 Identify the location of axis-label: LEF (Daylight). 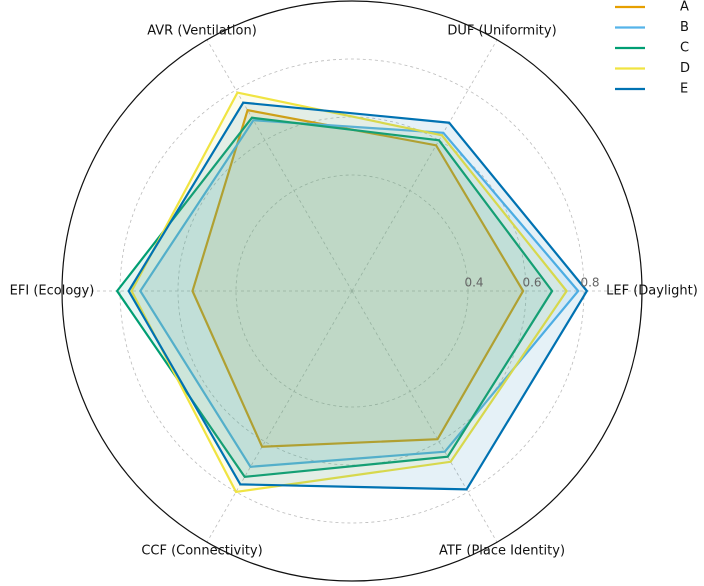
(652, 291).